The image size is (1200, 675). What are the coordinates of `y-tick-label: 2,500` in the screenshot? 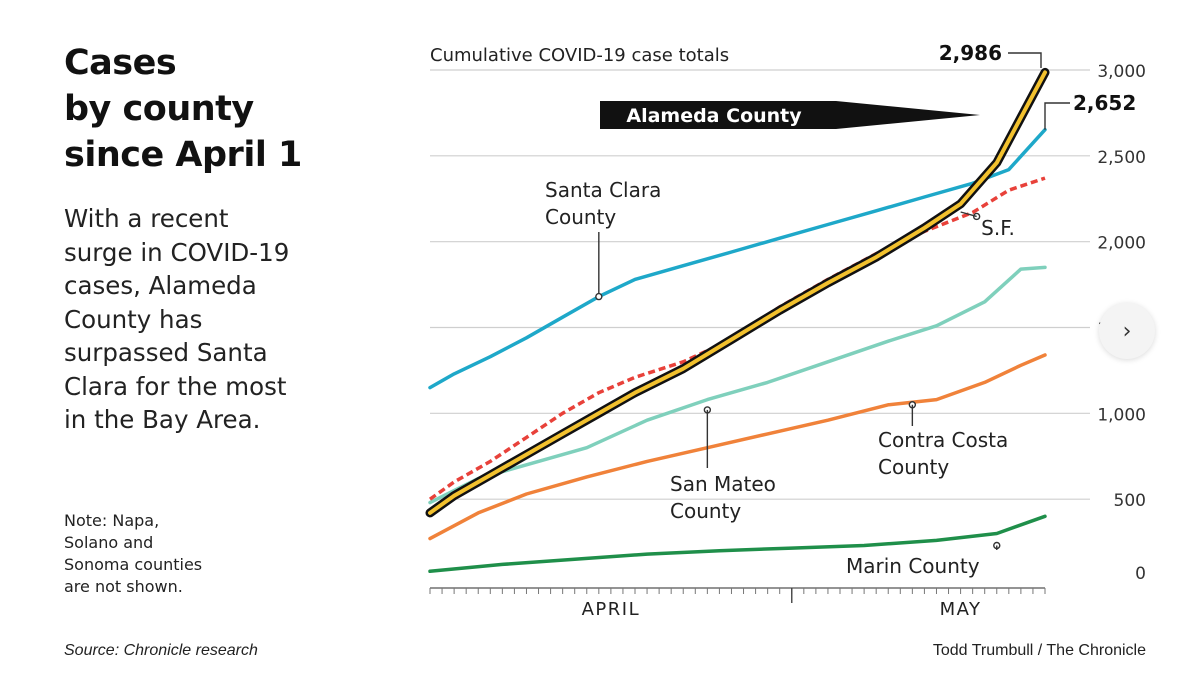 It's located at (1121, 158).